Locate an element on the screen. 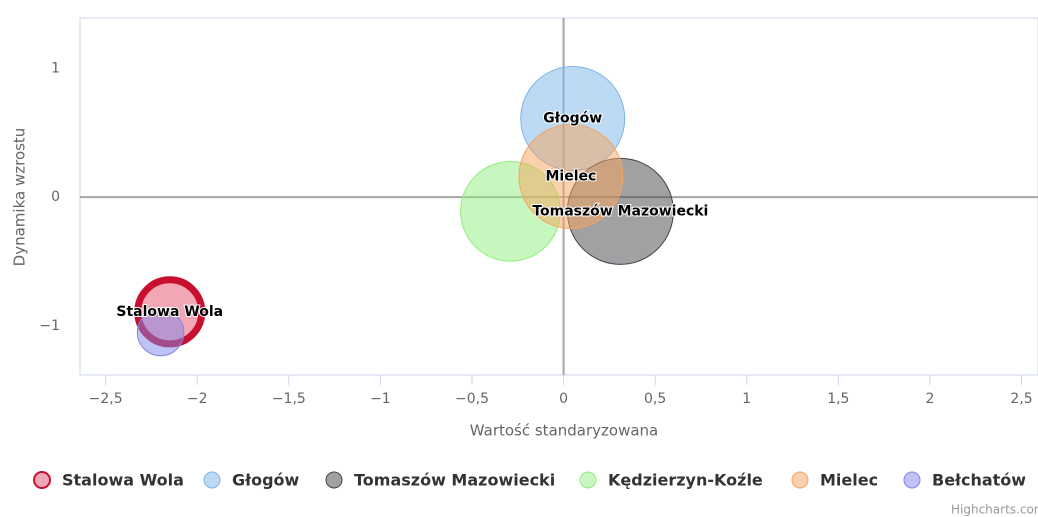 This screenshot has height=517, width=1038. legend-label: Tomaszów Mazowiecki is located at coordinates (454, 480).